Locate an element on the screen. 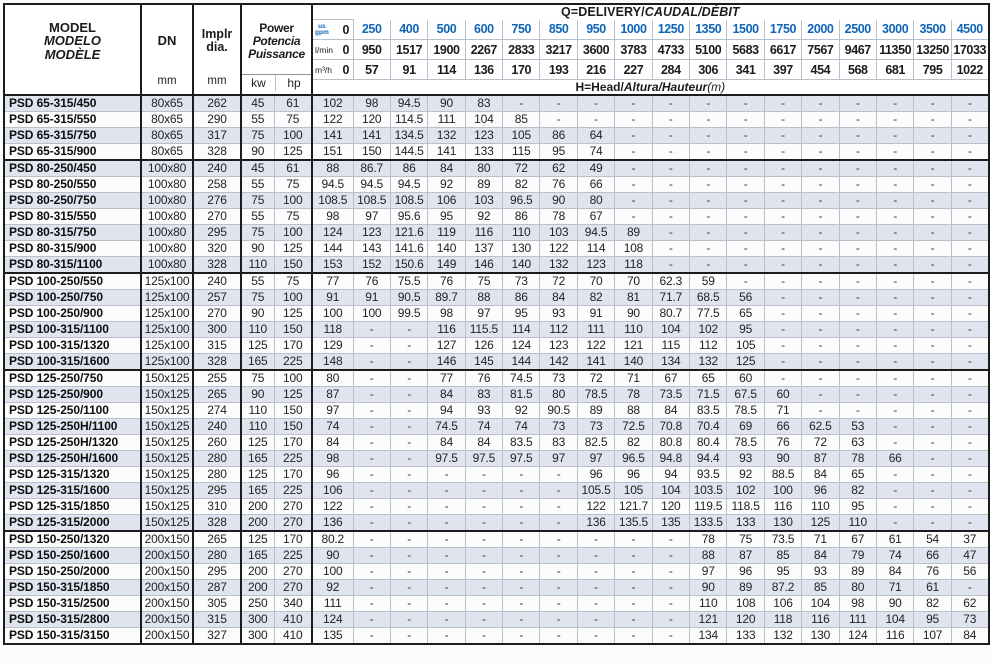 The image size is (991, 664). head-cell: 106 is located at coordinates (332, 490).